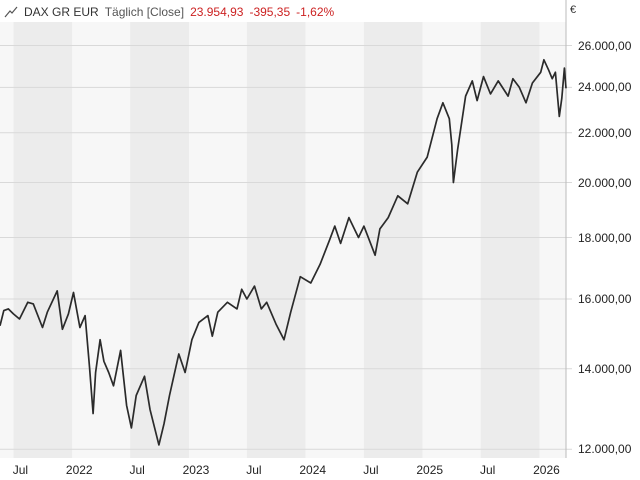 The image size is (640, 480). What do you see at coordinates (270, 12) in the screenshot?
I see `change-absolute: -395,35` at bounding box center [270, 12].